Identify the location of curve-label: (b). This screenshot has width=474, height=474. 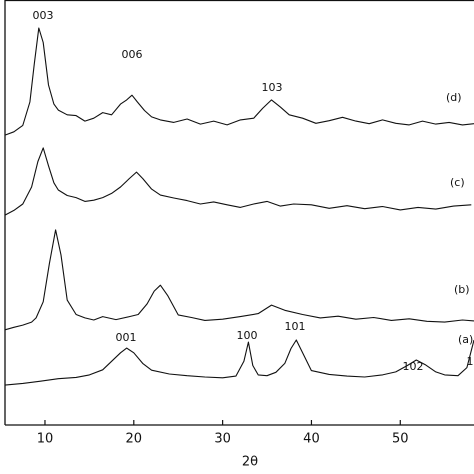
(462, 289).